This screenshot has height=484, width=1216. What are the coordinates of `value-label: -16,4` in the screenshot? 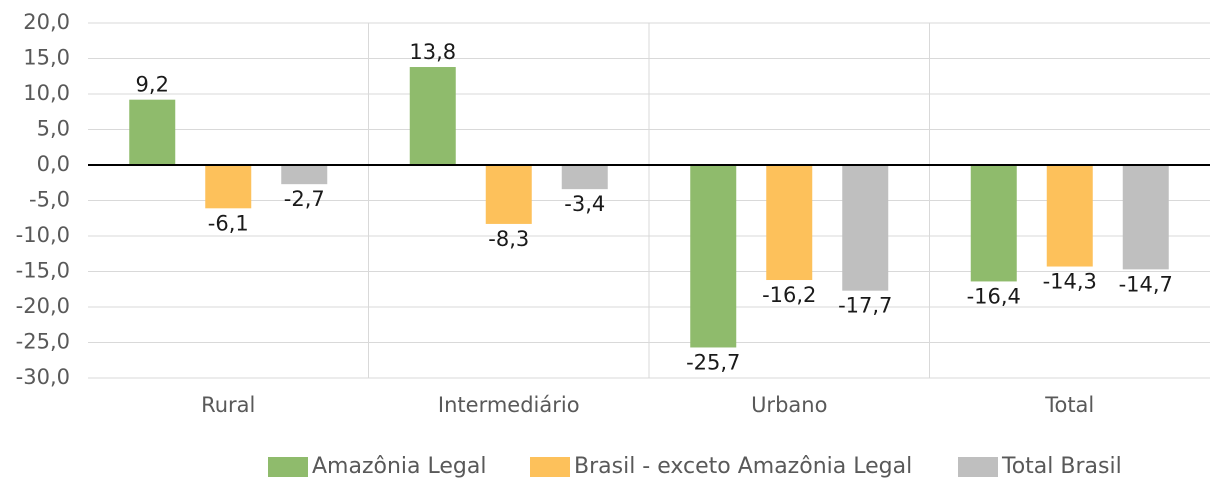 It's located at (994, 296).